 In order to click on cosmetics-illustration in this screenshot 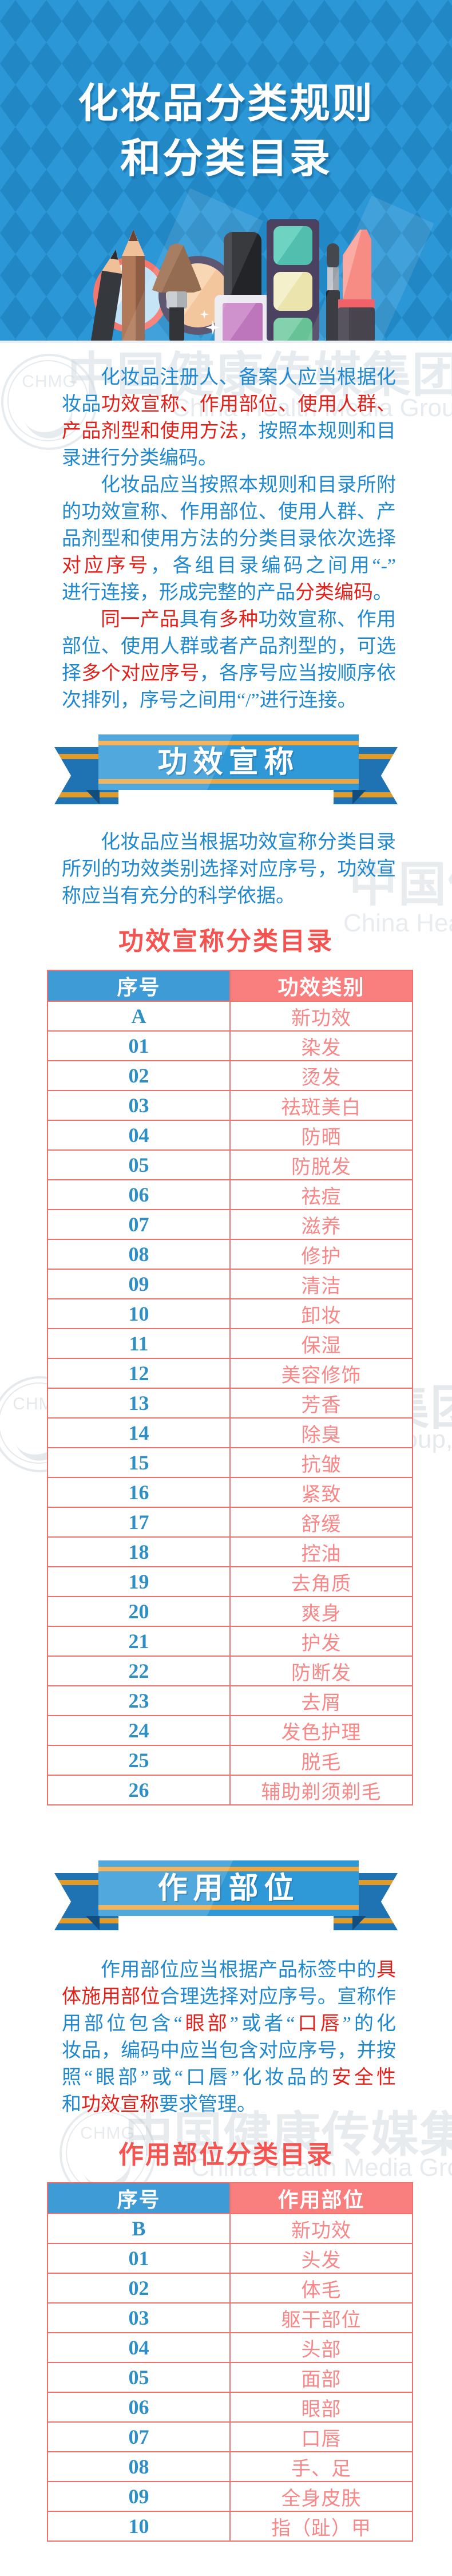, I will do `click(262, 265)`.